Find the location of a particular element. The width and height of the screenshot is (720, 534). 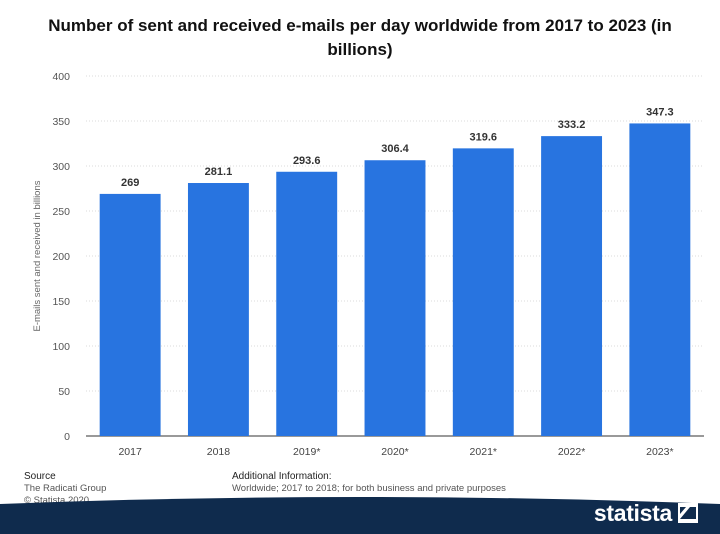

x-tick-label: 2022* is located at coordinates (571, 452).